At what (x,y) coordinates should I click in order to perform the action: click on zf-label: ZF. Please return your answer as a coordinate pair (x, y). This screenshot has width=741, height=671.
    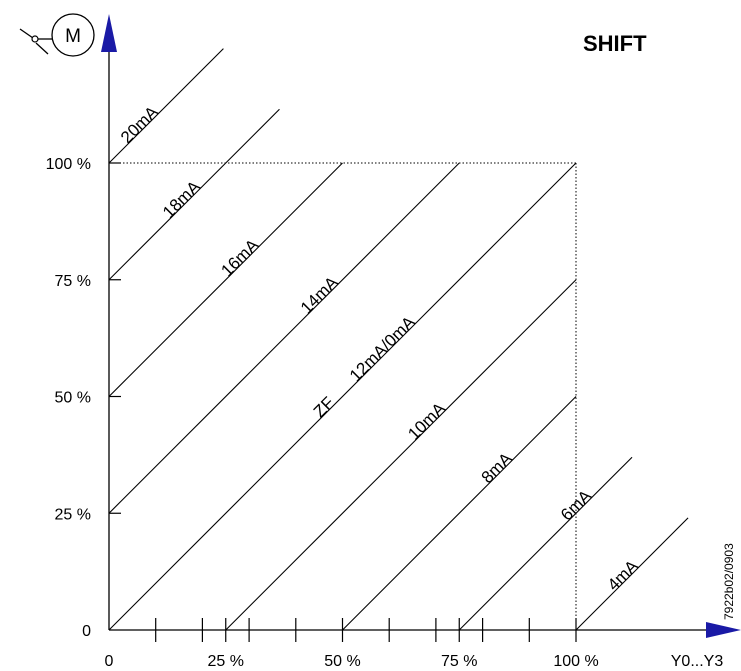
    Looking at the image, I should click on (324, 407).